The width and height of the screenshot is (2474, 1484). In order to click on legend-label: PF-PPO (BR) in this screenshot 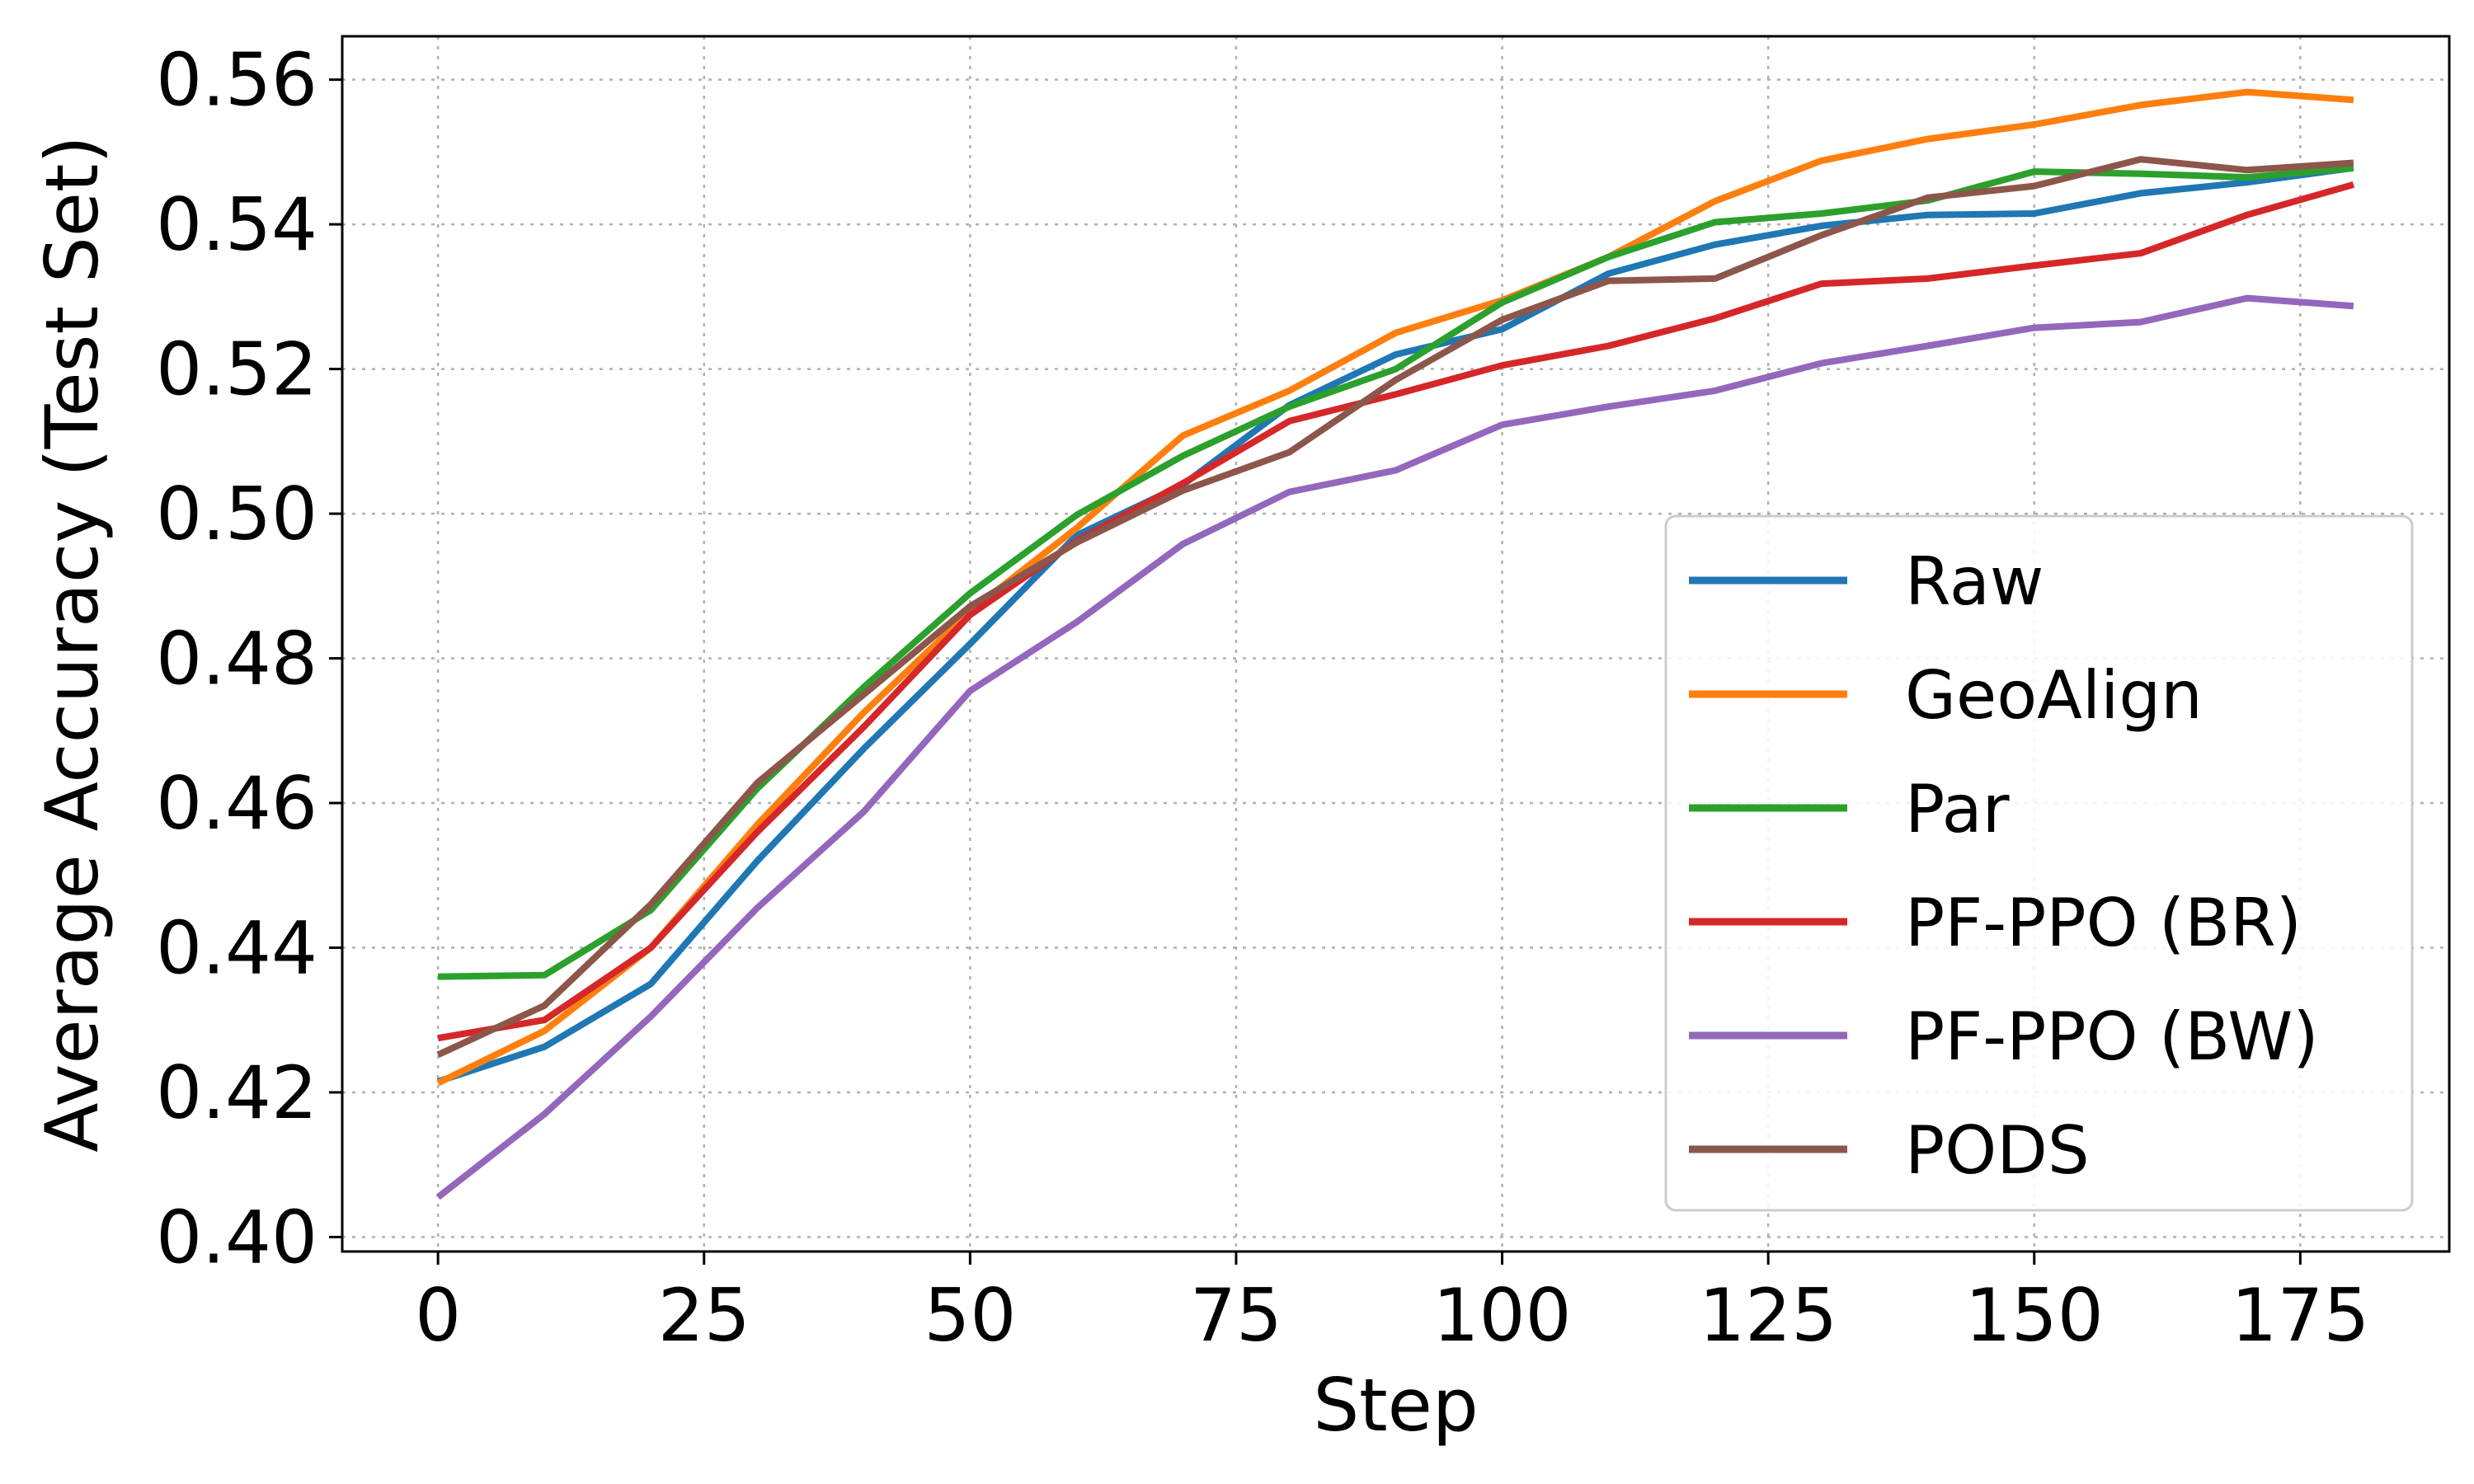, I will do `click(2103, 923)`.